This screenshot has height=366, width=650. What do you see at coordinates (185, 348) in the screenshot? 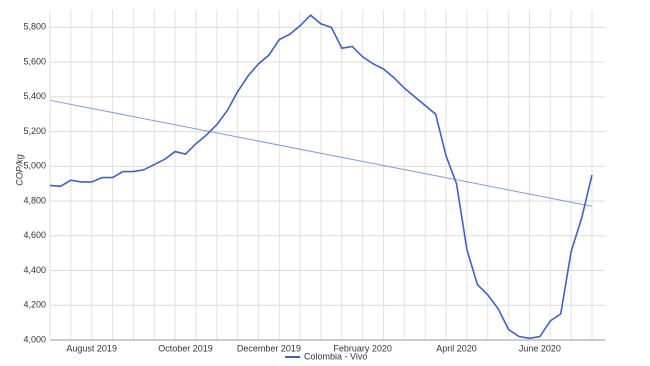
I see `x-tick-label: October 2019` at bounding box center [185, 348].